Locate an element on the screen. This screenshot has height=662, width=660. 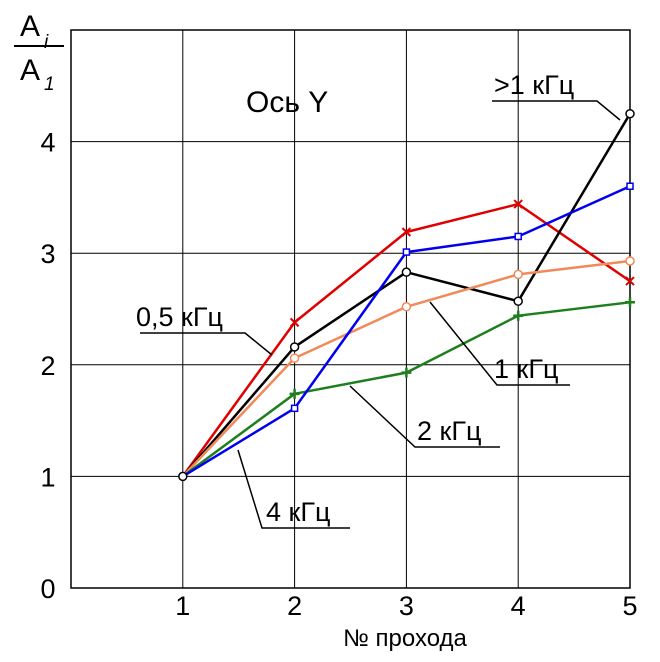
y-tick-label: 2 is located at coordinates (47, 366).